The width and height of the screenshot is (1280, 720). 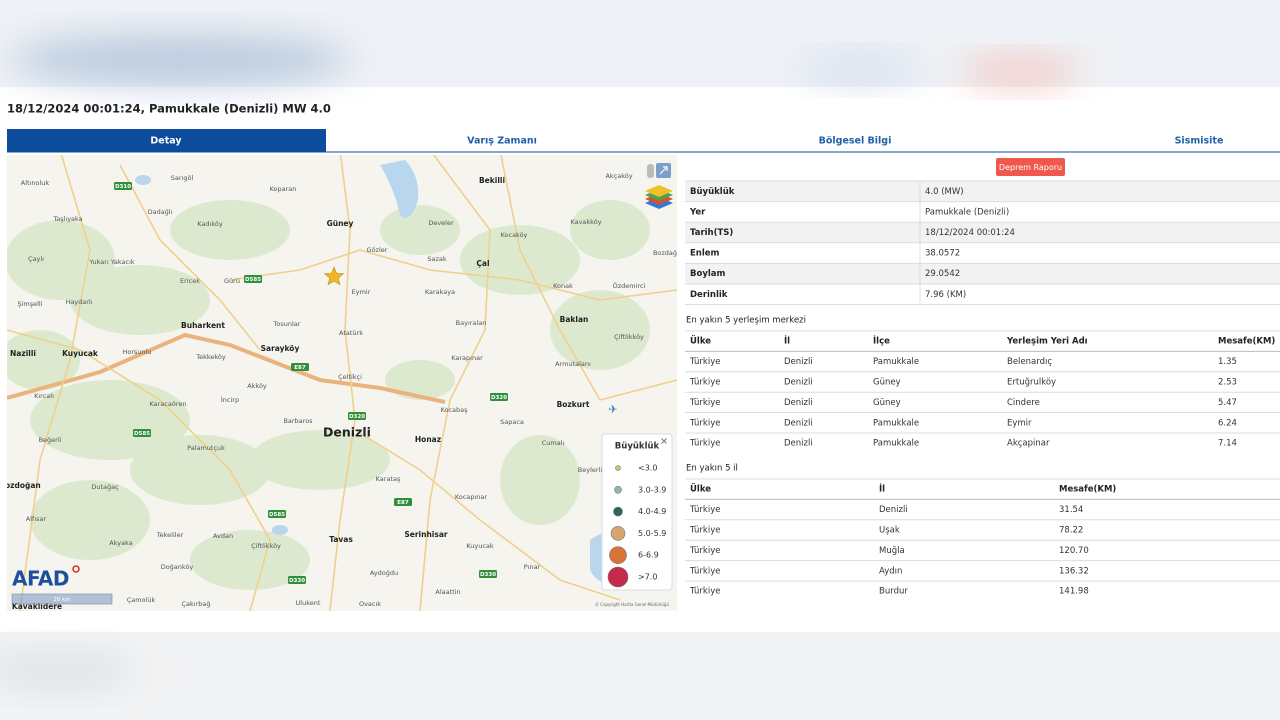 I want to click on table-cell: Akçapinar, so click(x=1028, y=444).